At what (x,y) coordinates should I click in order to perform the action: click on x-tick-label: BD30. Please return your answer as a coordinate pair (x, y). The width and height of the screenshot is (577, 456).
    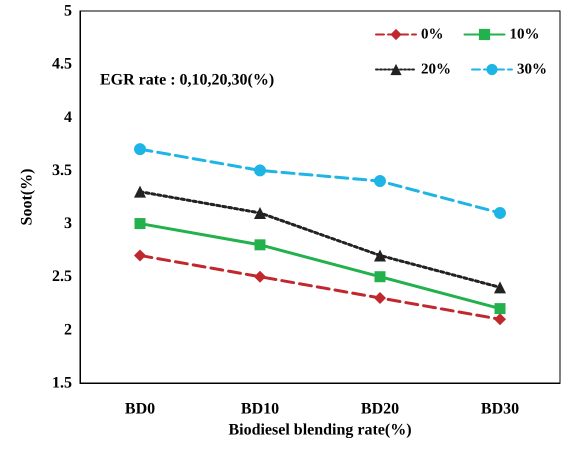
    Looking at the image, I should click on (500, 409).